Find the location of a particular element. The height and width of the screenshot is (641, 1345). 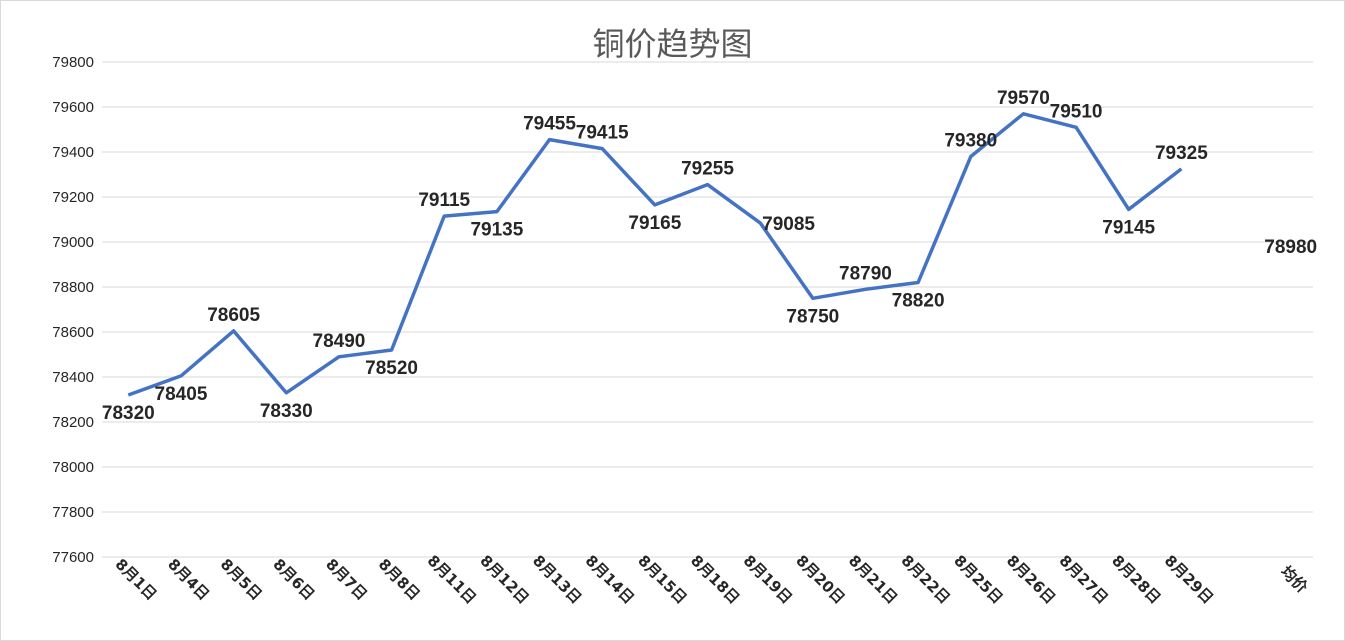

x-tick-label: 8月14日 is located at coordinates (610, 579).